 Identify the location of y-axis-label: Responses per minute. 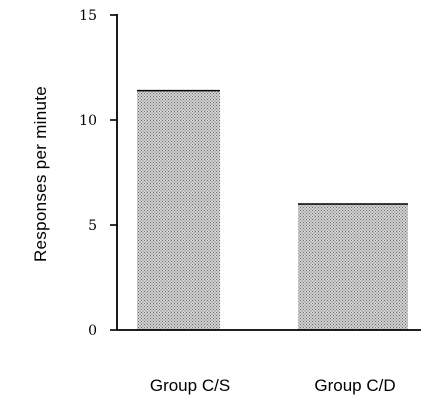
(40, 174).